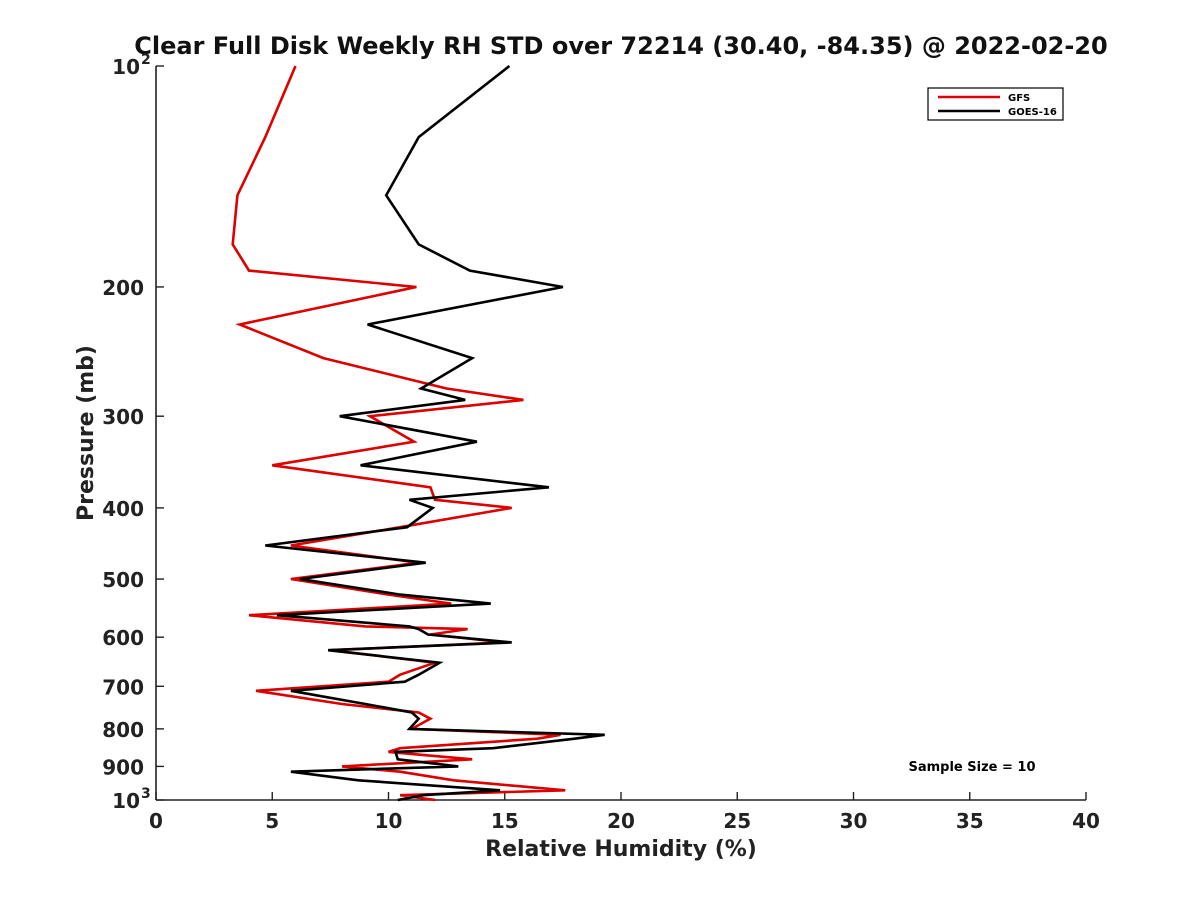 The width and height of the screenshot is (1200, 900). Describe the element at coordinates (123, 638) in the screenshot. I see `y-tick-label: 600` at that location.